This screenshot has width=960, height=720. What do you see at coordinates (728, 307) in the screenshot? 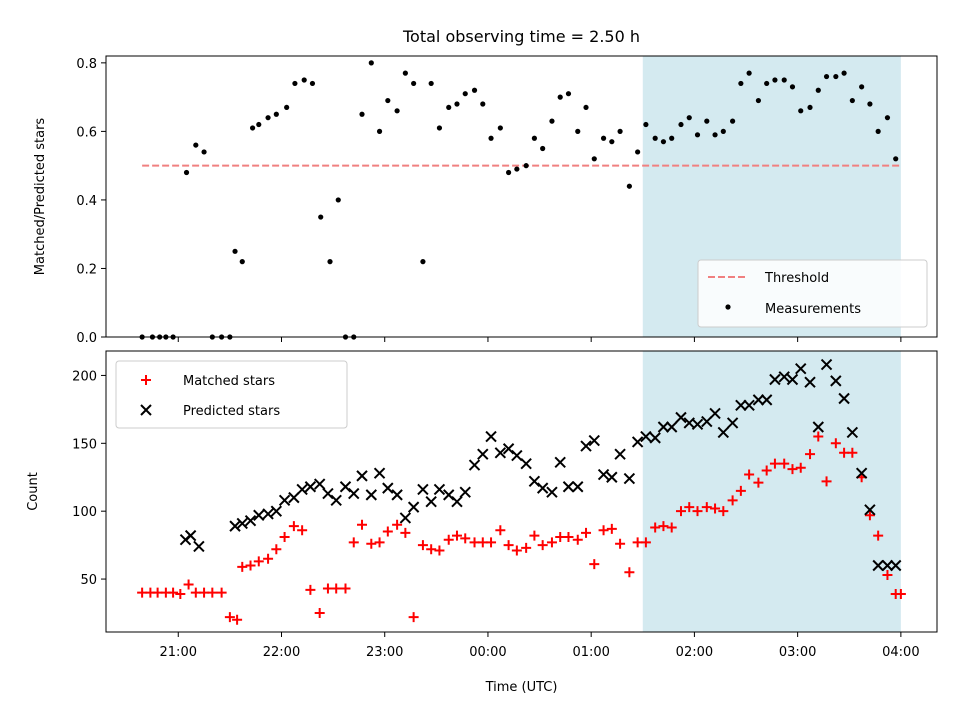
I see `legend-measurements-swatch` at bounding box center [728, 307].